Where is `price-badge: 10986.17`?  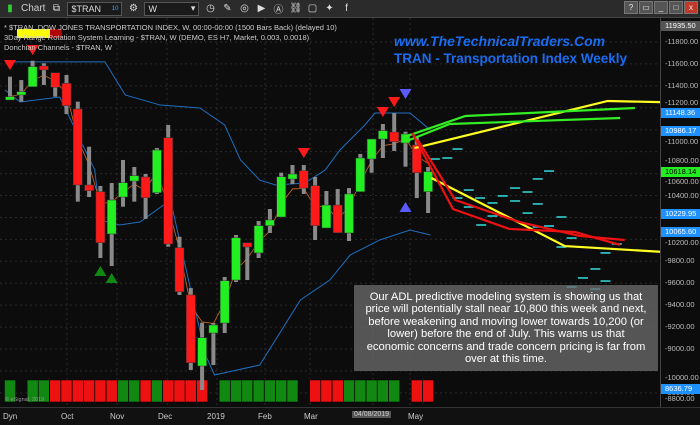
price-badge: 10986.17 is located at coordinates (680, 131).